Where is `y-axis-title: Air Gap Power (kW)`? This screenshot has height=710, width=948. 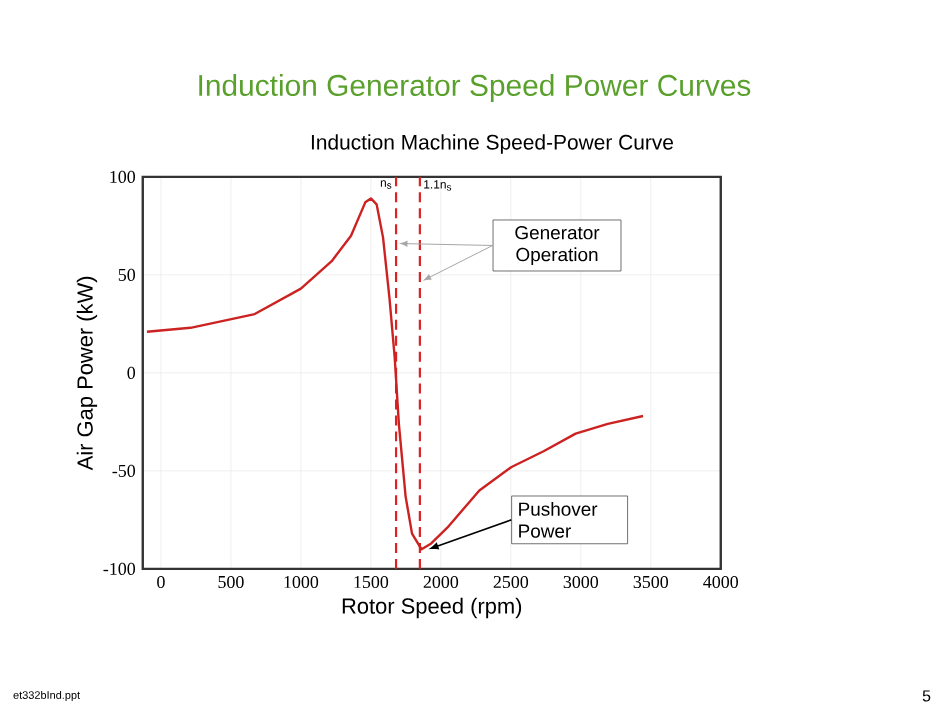 y-axis-title: Air Gap Power (kW) is located at coordinates (87, 373).